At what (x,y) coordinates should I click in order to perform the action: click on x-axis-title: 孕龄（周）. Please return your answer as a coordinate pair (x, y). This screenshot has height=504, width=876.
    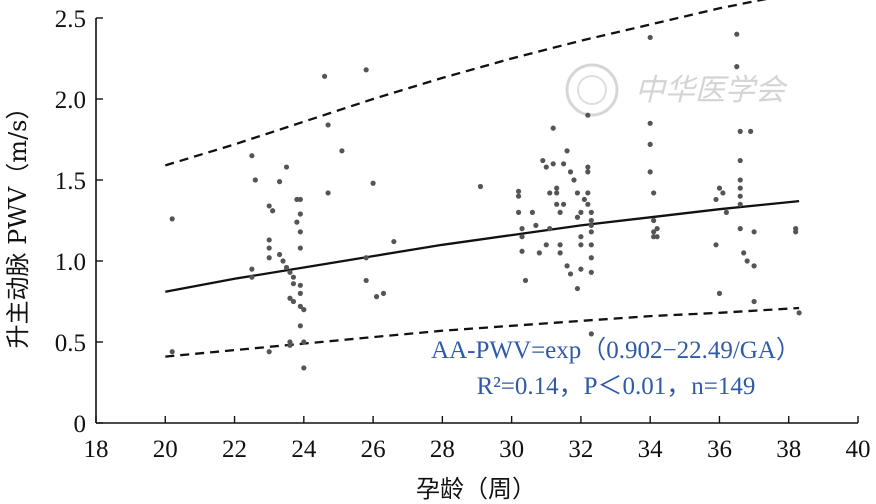
    Looking at the image, I should click on (476, 489).